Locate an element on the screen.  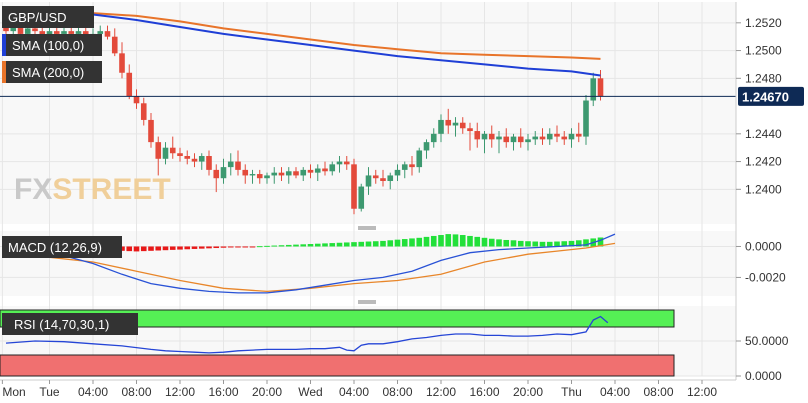
sma-100-legend: SMA (100,0) is located at coordinates (52, 45).